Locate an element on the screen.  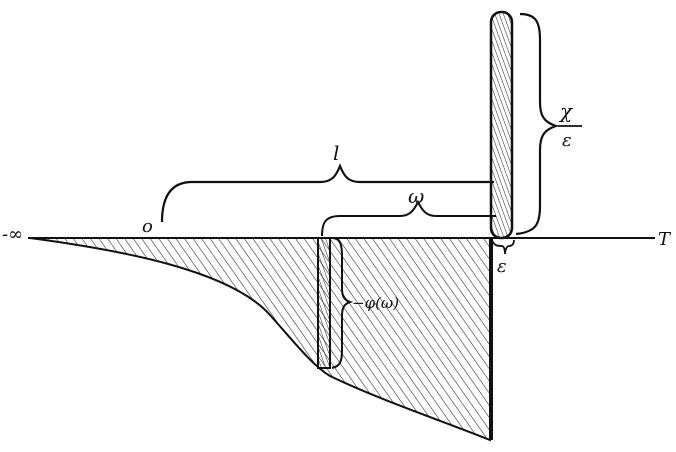
label-omega: ω is located at coordinates (416, 196).